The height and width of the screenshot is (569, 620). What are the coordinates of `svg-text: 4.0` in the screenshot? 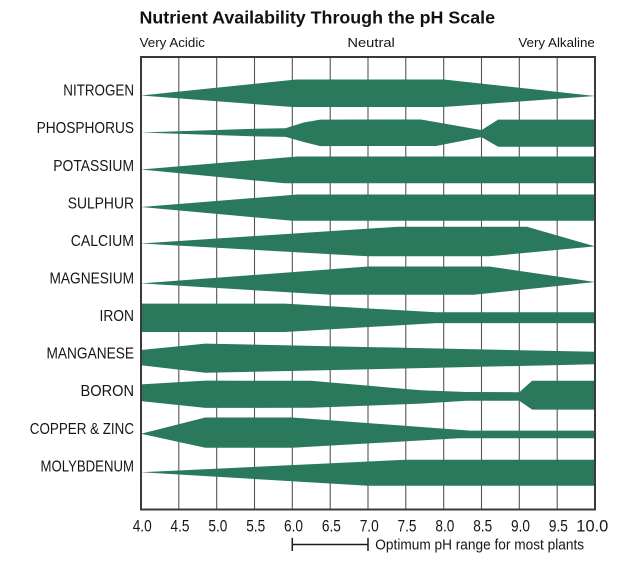 It's located at (142, 525).